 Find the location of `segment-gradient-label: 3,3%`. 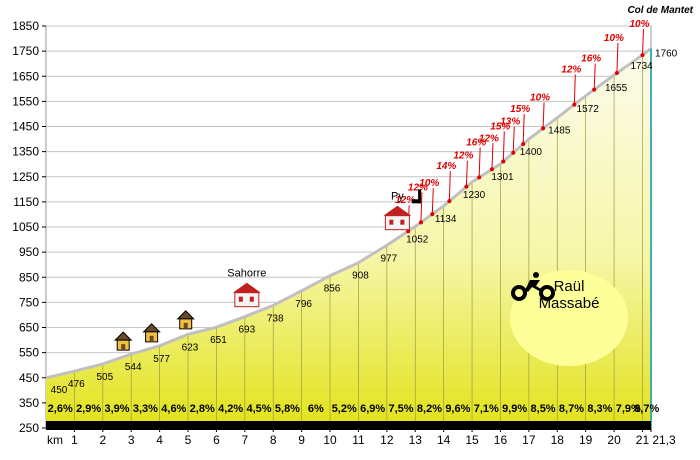

segment-gradient-label: 3,3% is located at coordinates (145, 409).